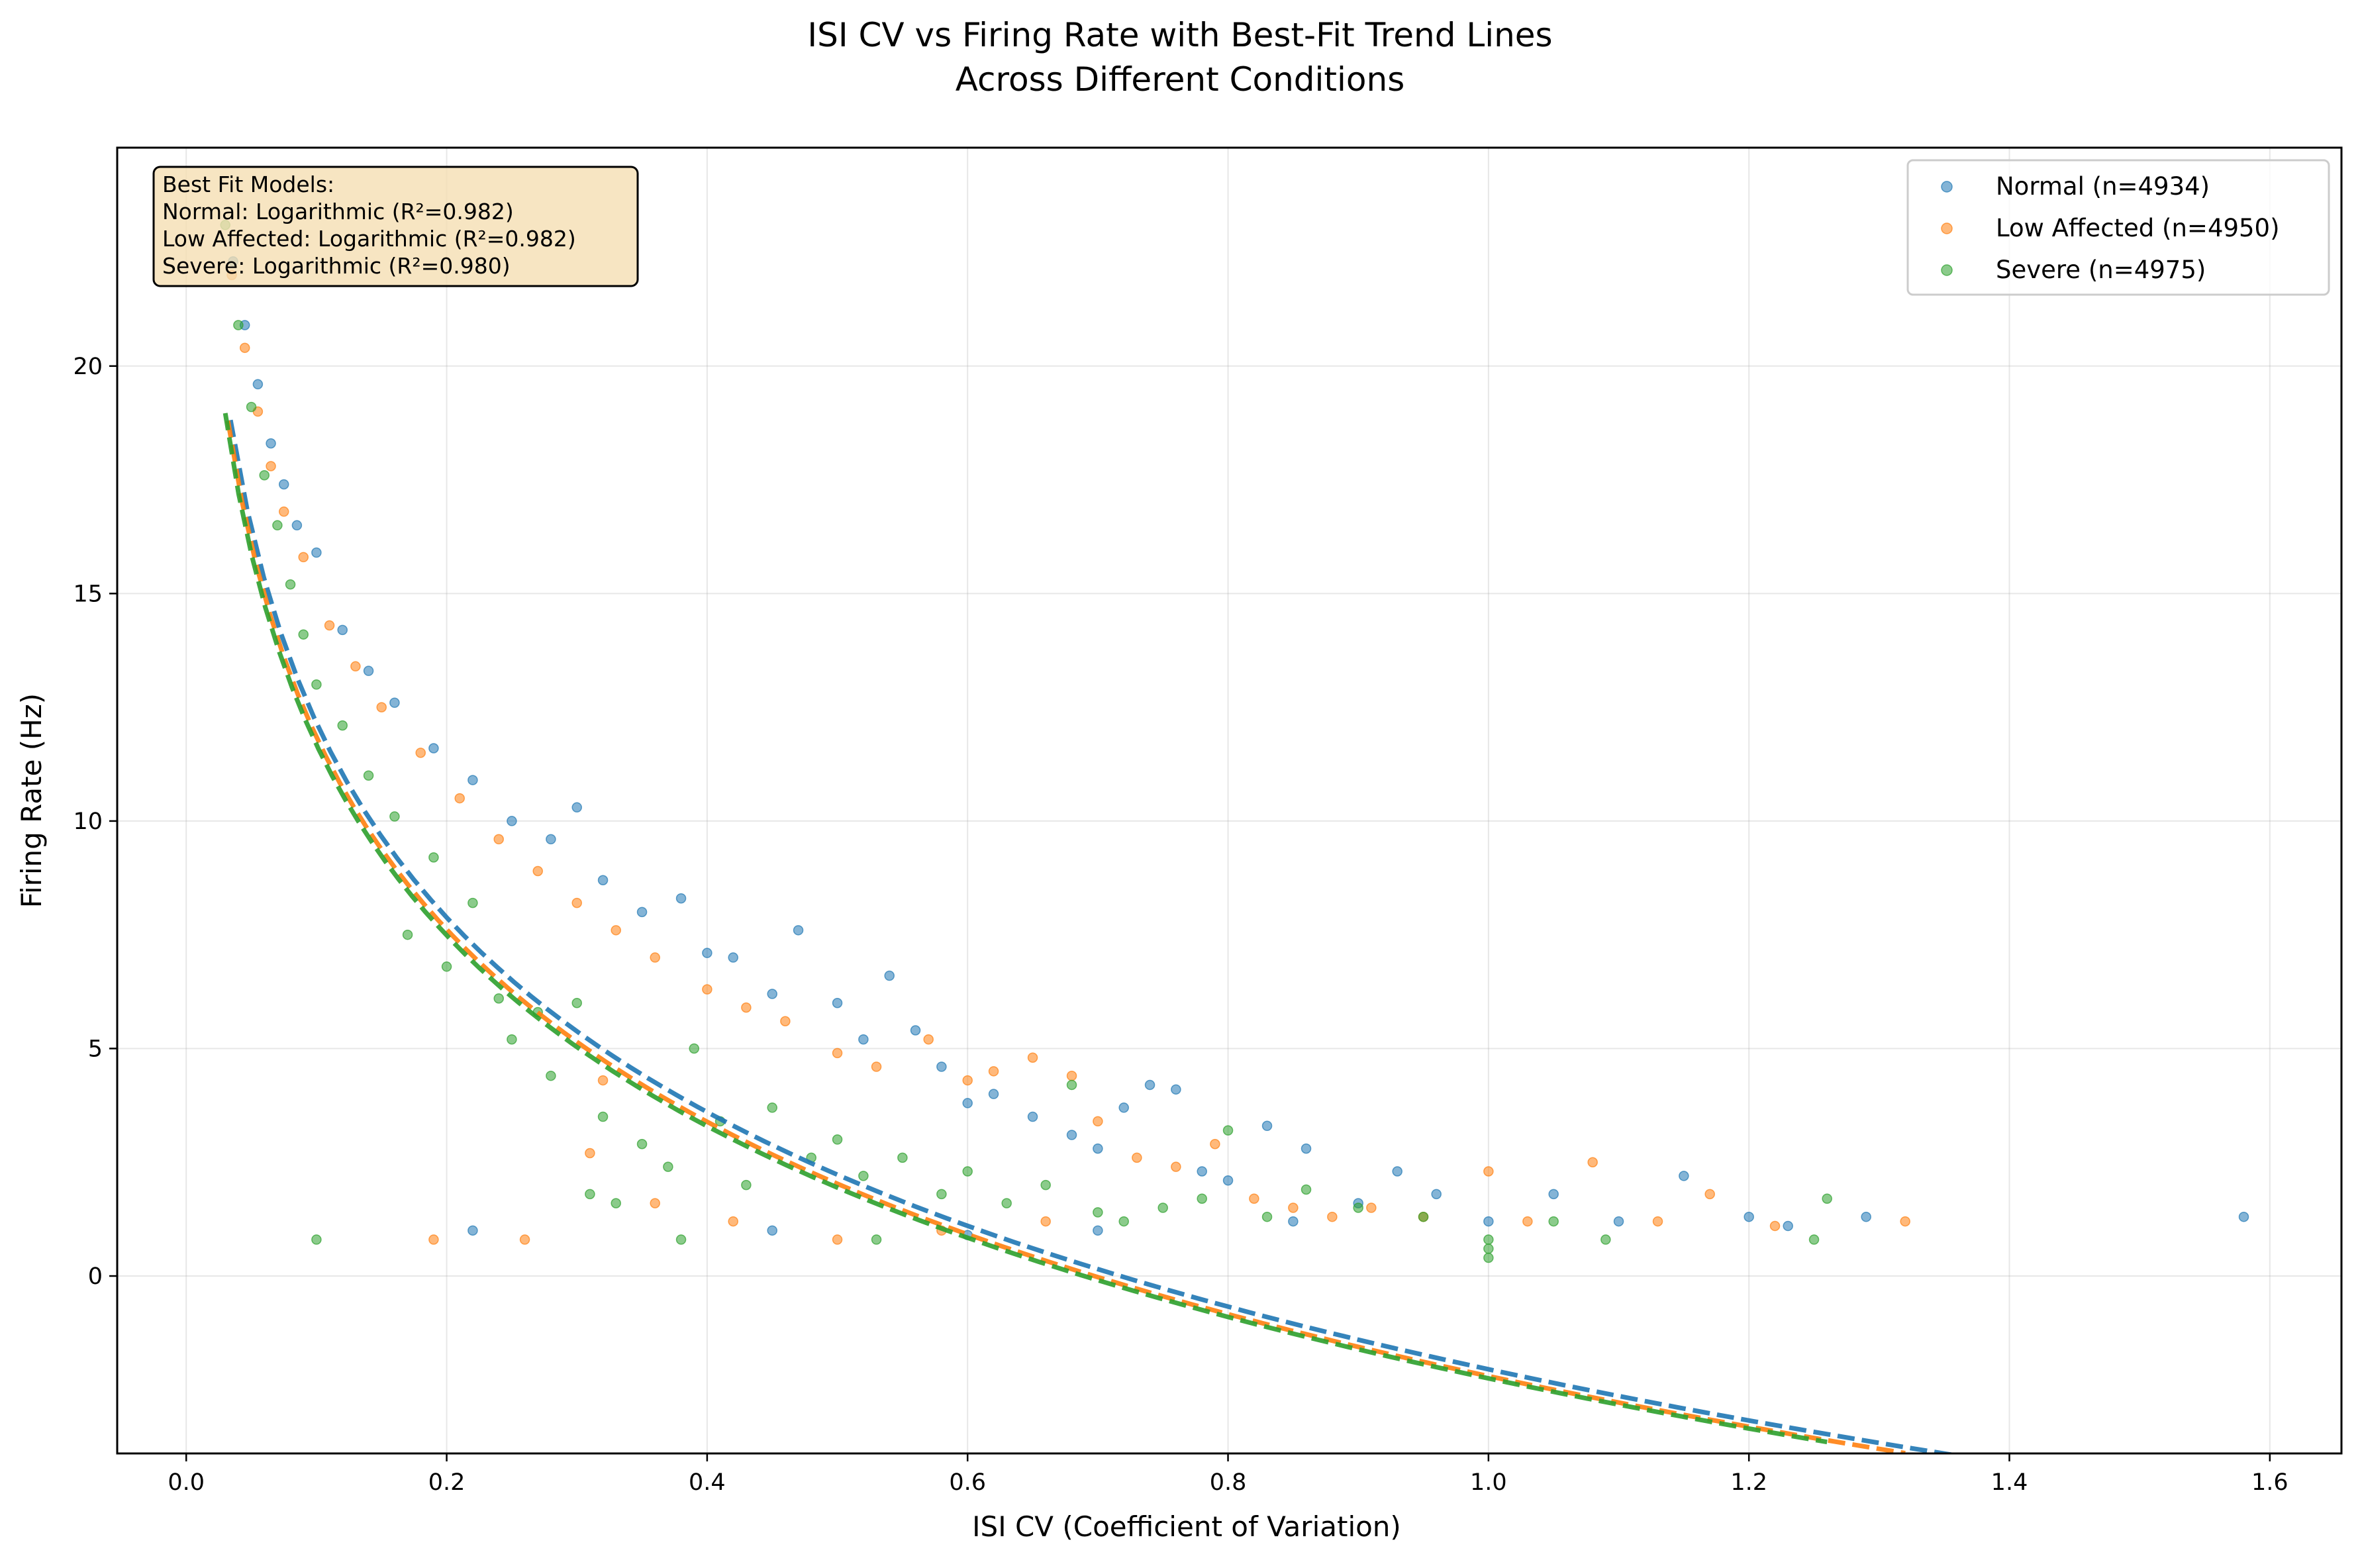 This screenshot has height=1568, width=2360. Describe the element at coordinates (1180, 79) in the screenshot. I see `chart-title-line-2: Across Different Conditions` at that location.